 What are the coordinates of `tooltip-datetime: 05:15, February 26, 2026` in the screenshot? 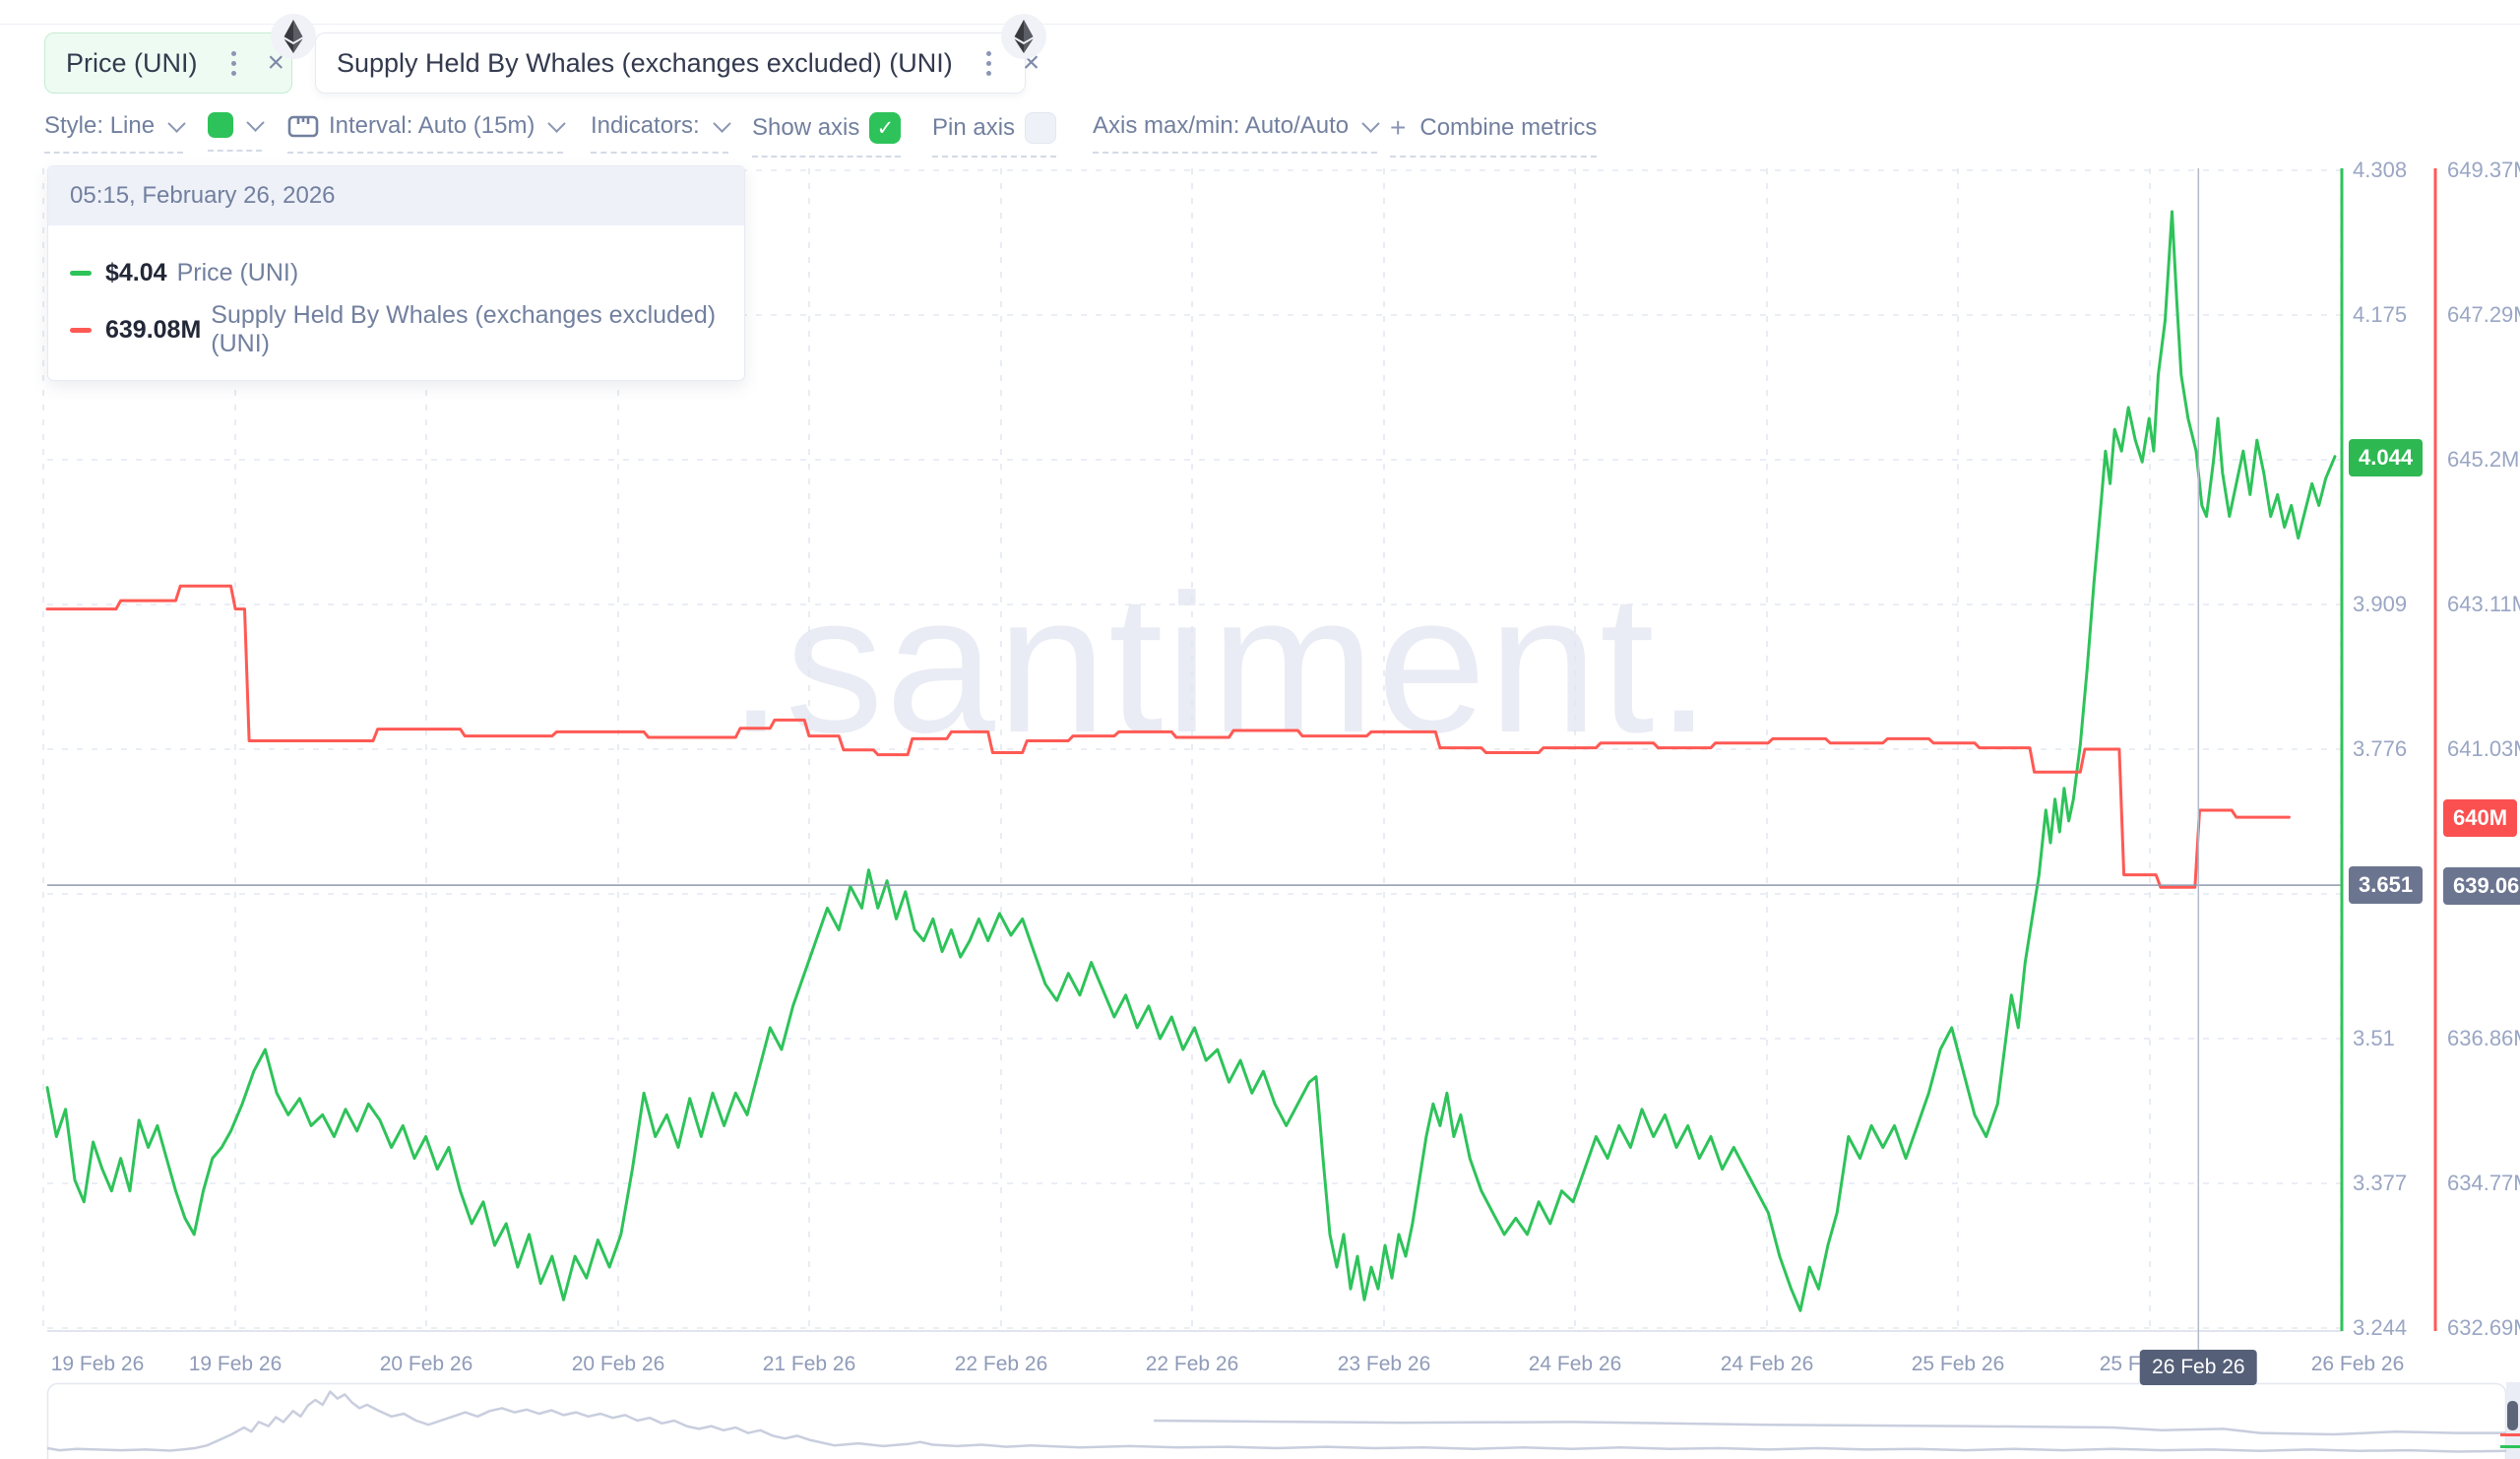 It's located at (396, 195).